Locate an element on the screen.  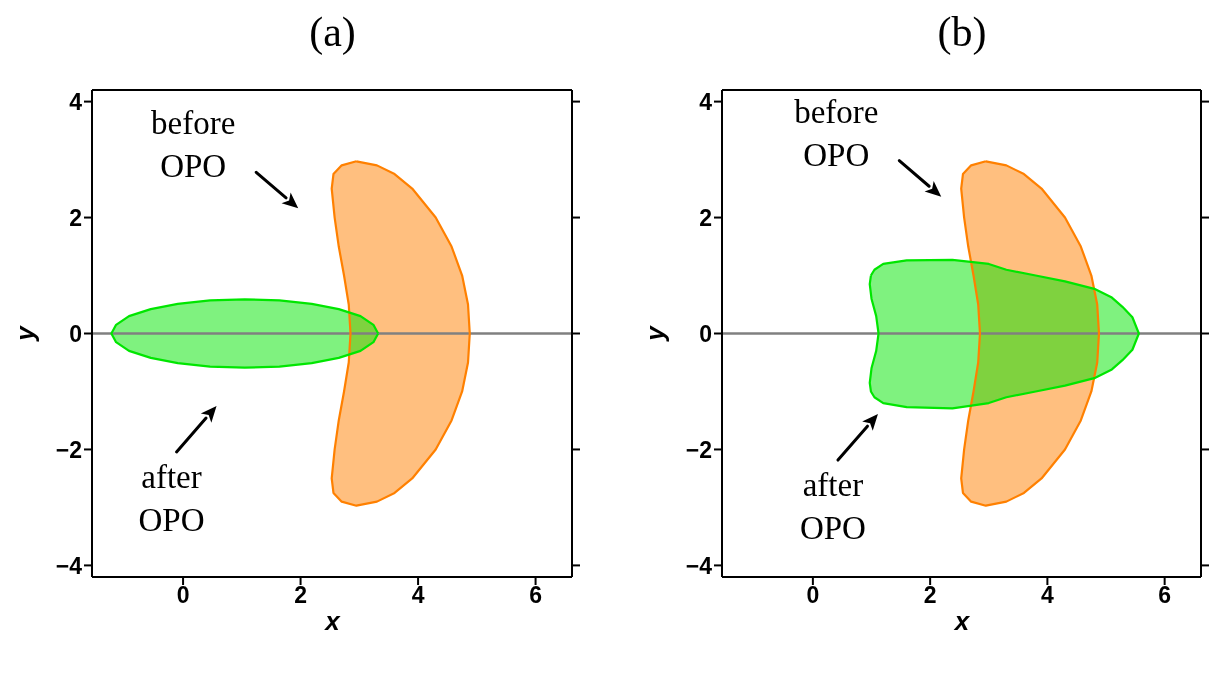
chart-title: (b) is located at coordinates (962, 32).